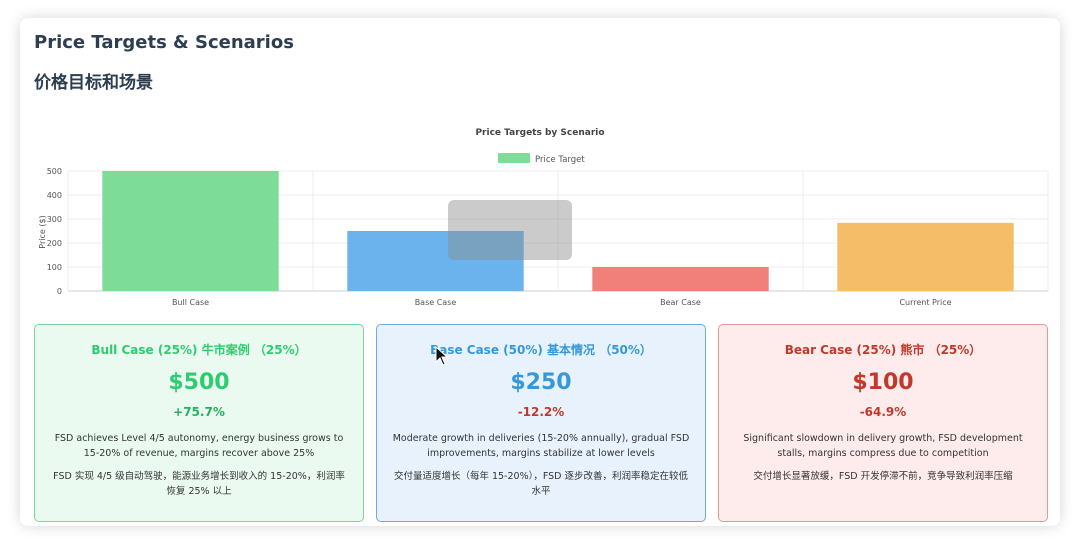 The height and width of the screenshot is (546, 1080). What do you see at coordinates (541, 350) in the screenshot?
I see `base-case-title: Base Case (50%) 基本情况 （50%）` at bounding box center [541, 350].